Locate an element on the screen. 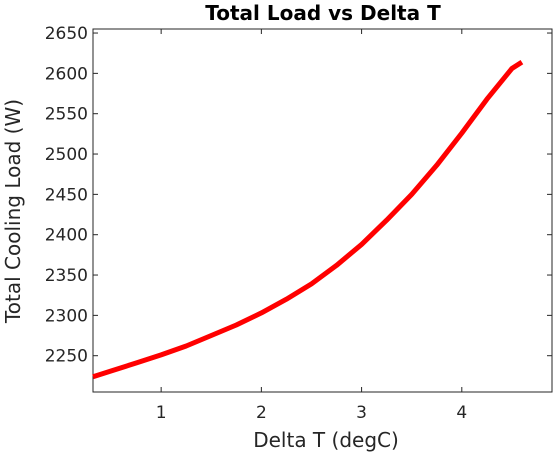 The height and width of the screenshot is (455, 555). y-tick-label: 2250 is located at coordinates (66, 357).